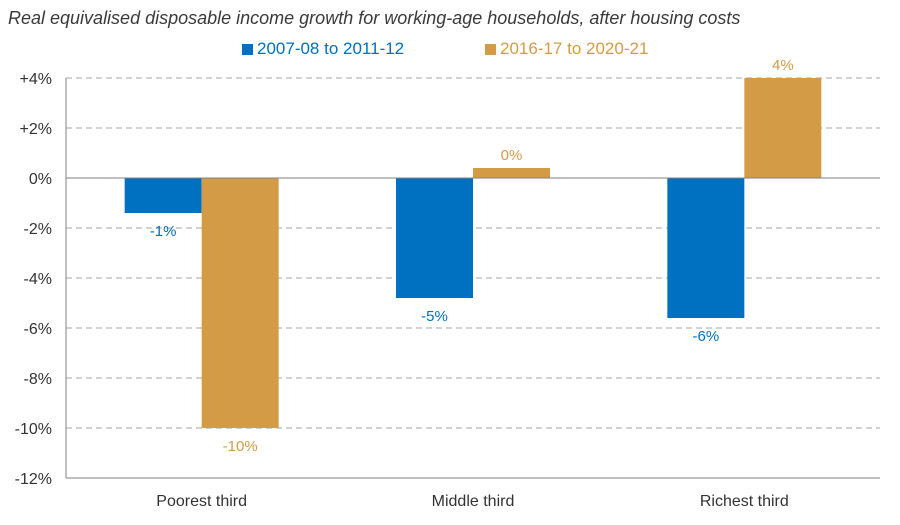  What do you see at coordinates (247, 49) in the screenshot?
I see `legend-swatch-blue` at bounding box center [247, 49].